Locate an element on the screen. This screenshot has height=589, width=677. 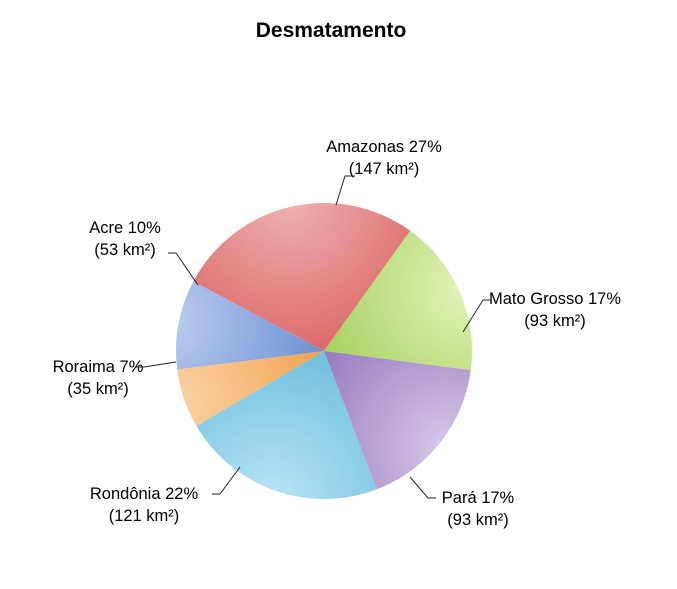
slice-value-rondonia: (121 km²) is located at coordinates (144, 516).